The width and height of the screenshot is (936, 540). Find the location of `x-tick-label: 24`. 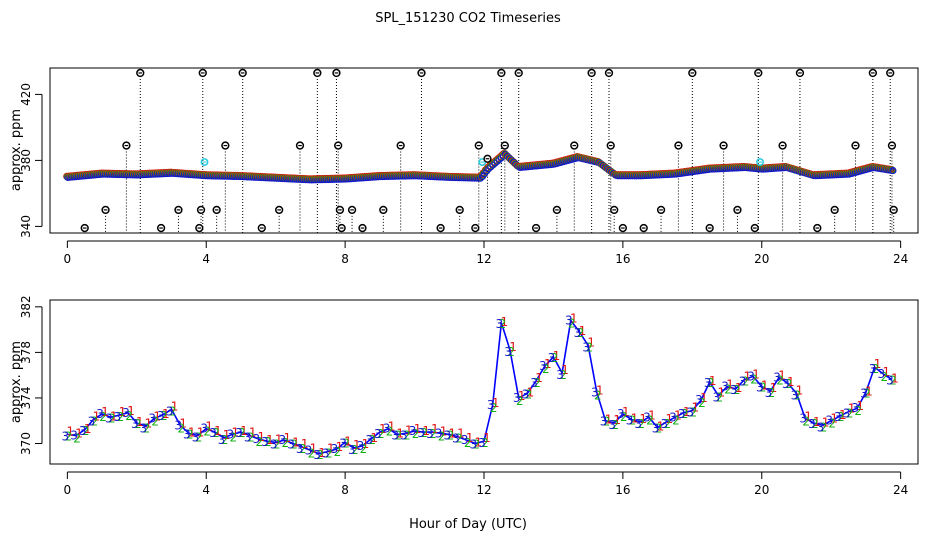

x-tick-label: 24 is located at coordinates (900, 259).